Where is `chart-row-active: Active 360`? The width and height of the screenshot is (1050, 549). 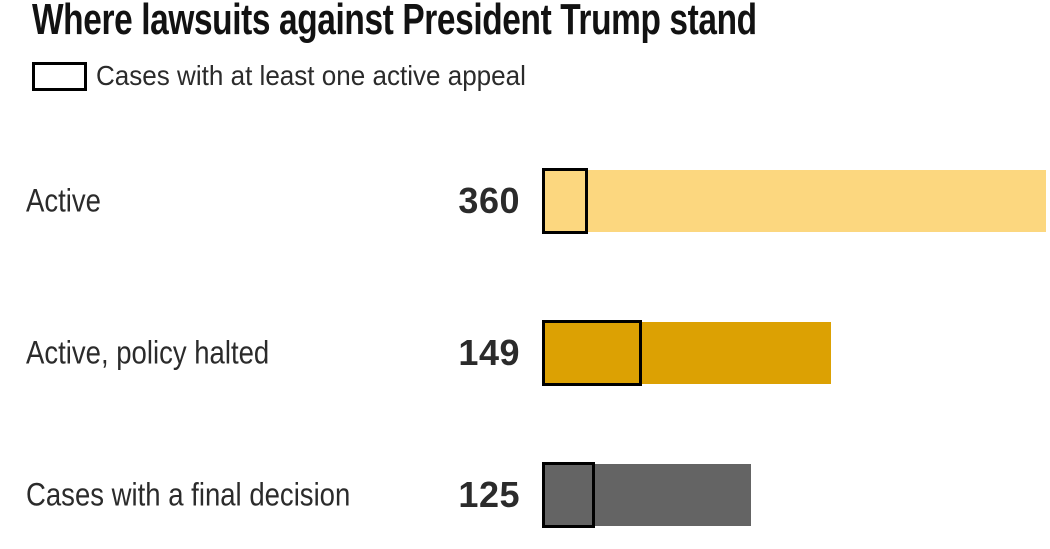 chart-row-active: Active 360 is located at coordinates (525, 201).